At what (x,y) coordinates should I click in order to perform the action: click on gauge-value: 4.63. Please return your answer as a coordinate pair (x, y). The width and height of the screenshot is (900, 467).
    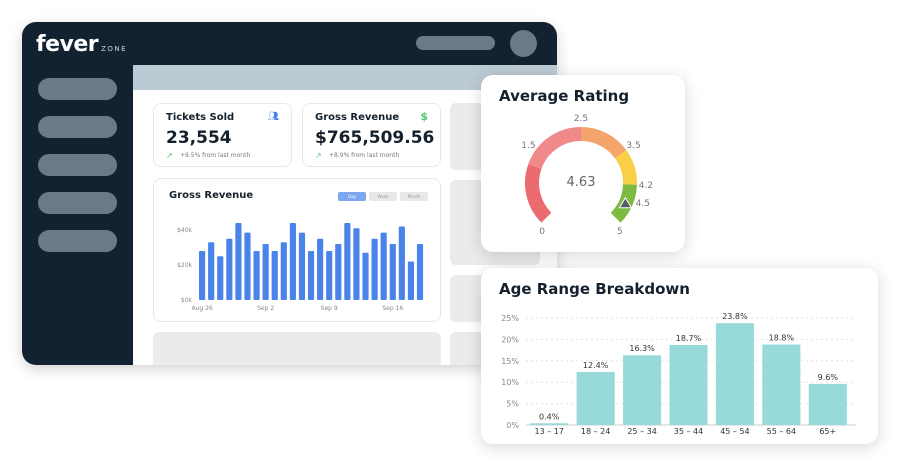
    Looking at the image, I should click on (581, 182).